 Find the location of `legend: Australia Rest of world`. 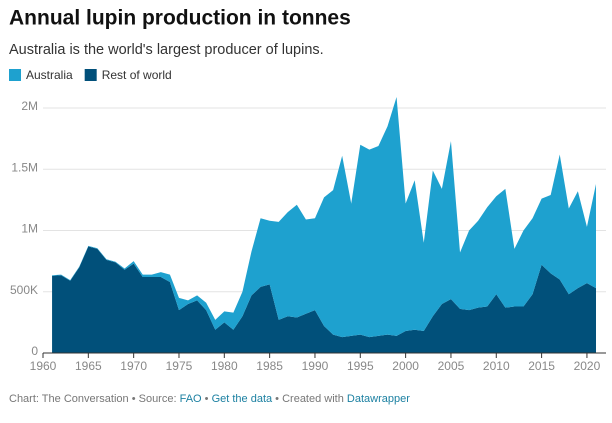

legend: Australia Rest of world is located at coordinates (90, 75).